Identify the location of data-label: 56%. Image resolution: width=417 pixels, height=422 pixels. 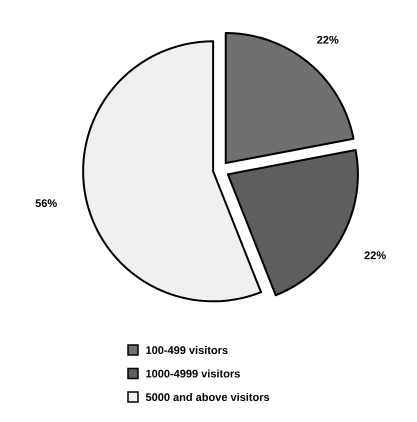
(46, 203).